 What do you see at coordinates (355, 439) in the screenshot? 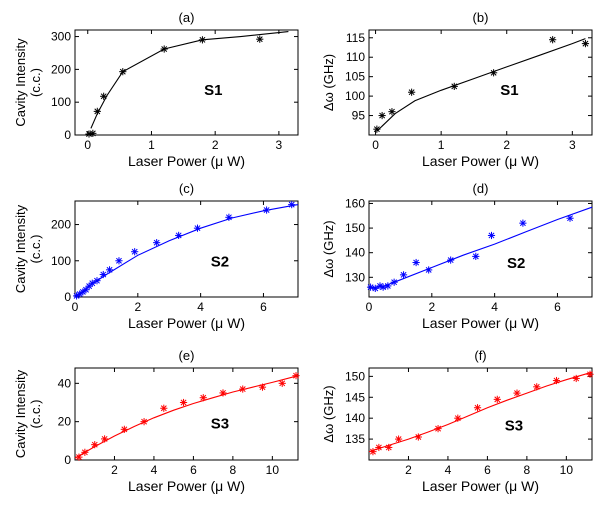
I see `y-tick-label: 135` at bounding box center [355, 439].